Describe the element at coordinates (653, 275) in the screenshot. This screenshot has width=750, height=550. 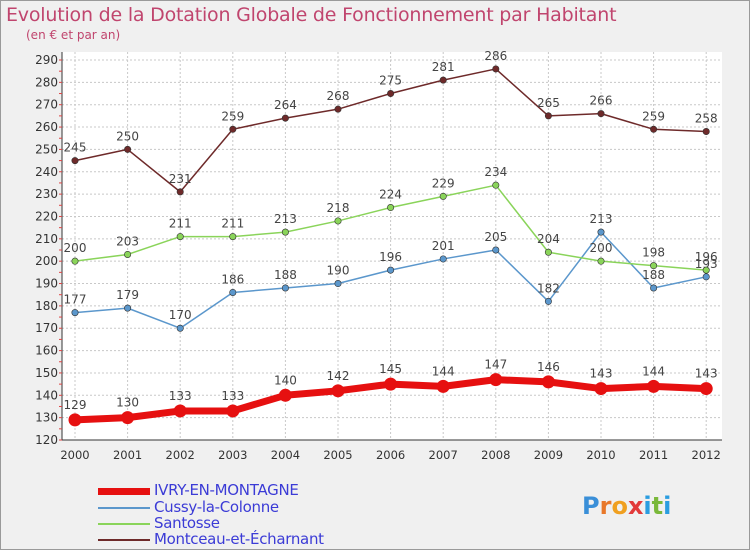
I see `data-label-1-11: 188` at that location.